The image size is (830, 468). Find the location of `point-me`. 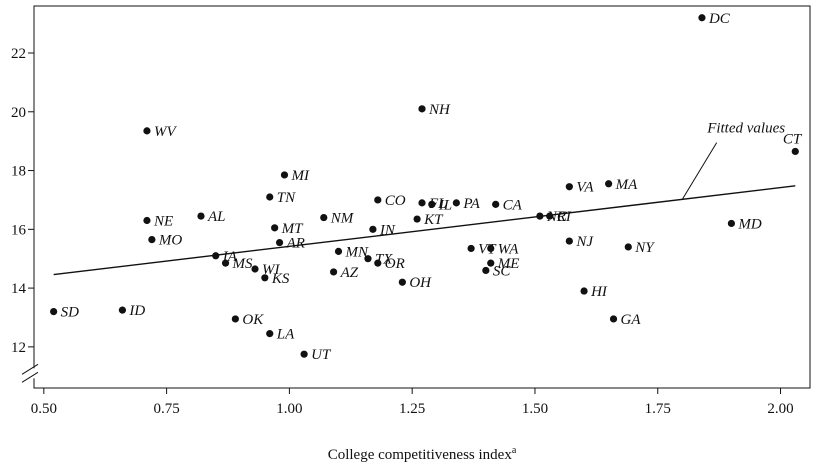

point-me is located at coordinates (491, 263).